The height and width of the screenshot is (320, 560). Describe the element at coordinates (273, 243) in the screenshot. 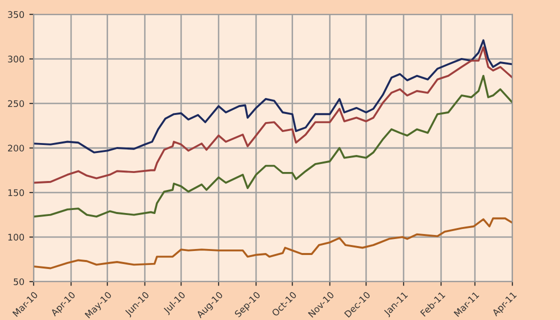

I see `line-series` at that location.